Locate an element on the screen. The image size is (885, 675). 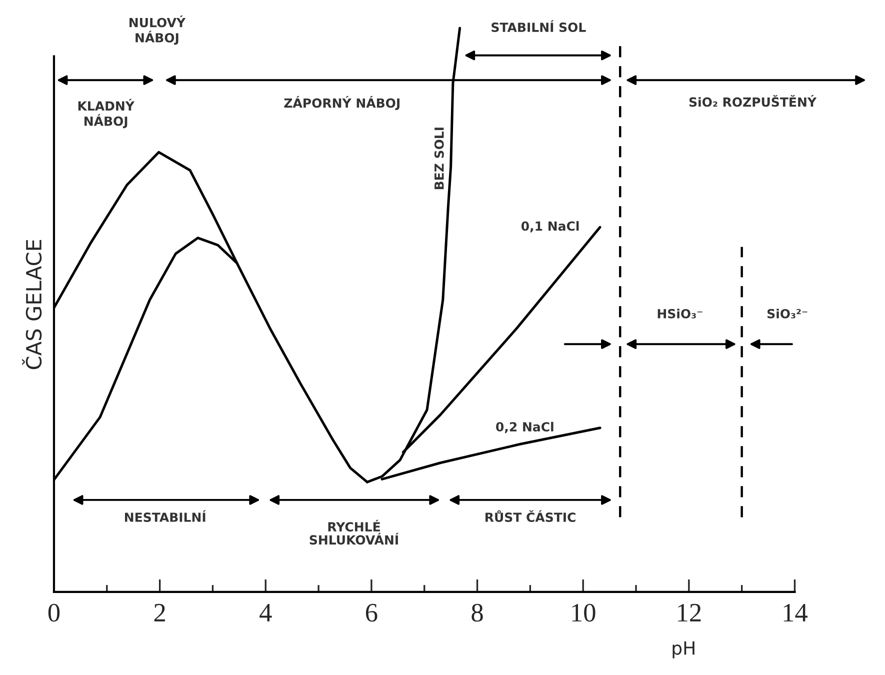
annotation: HSiO₃⁻ is located at coordinates (680, 313).